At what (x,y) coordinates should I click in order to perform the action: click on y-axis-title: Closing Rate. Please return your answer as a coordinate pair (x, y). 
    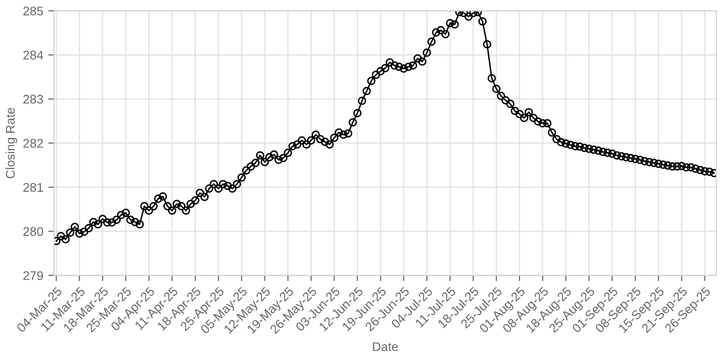
    Looking at the image, I should click on (12, 143).